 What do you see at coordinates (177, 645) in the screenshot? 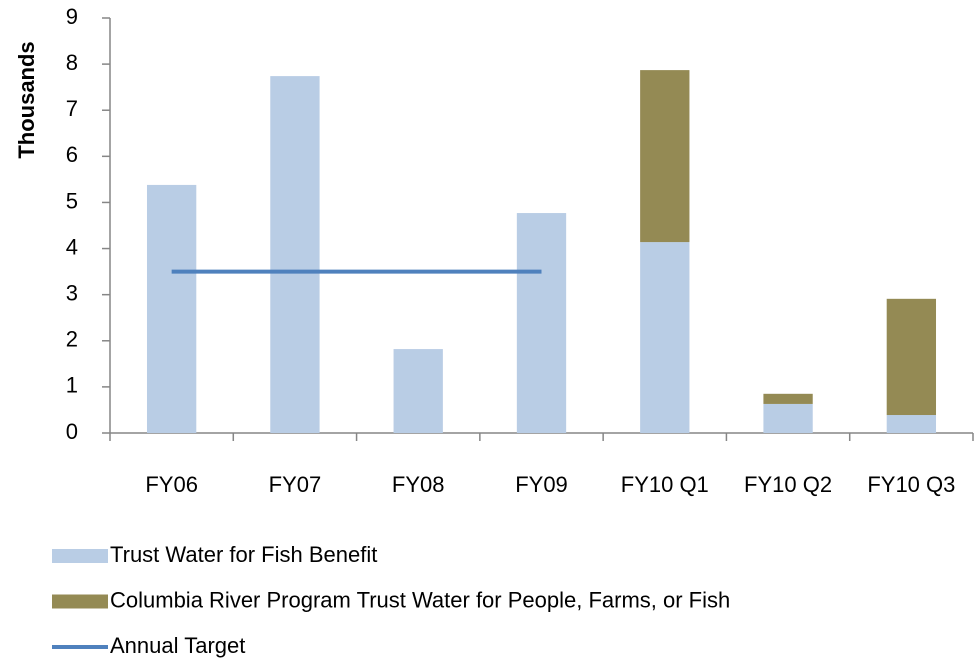
I see `legend-label: Annual Target` at bounding box center [177, 645].